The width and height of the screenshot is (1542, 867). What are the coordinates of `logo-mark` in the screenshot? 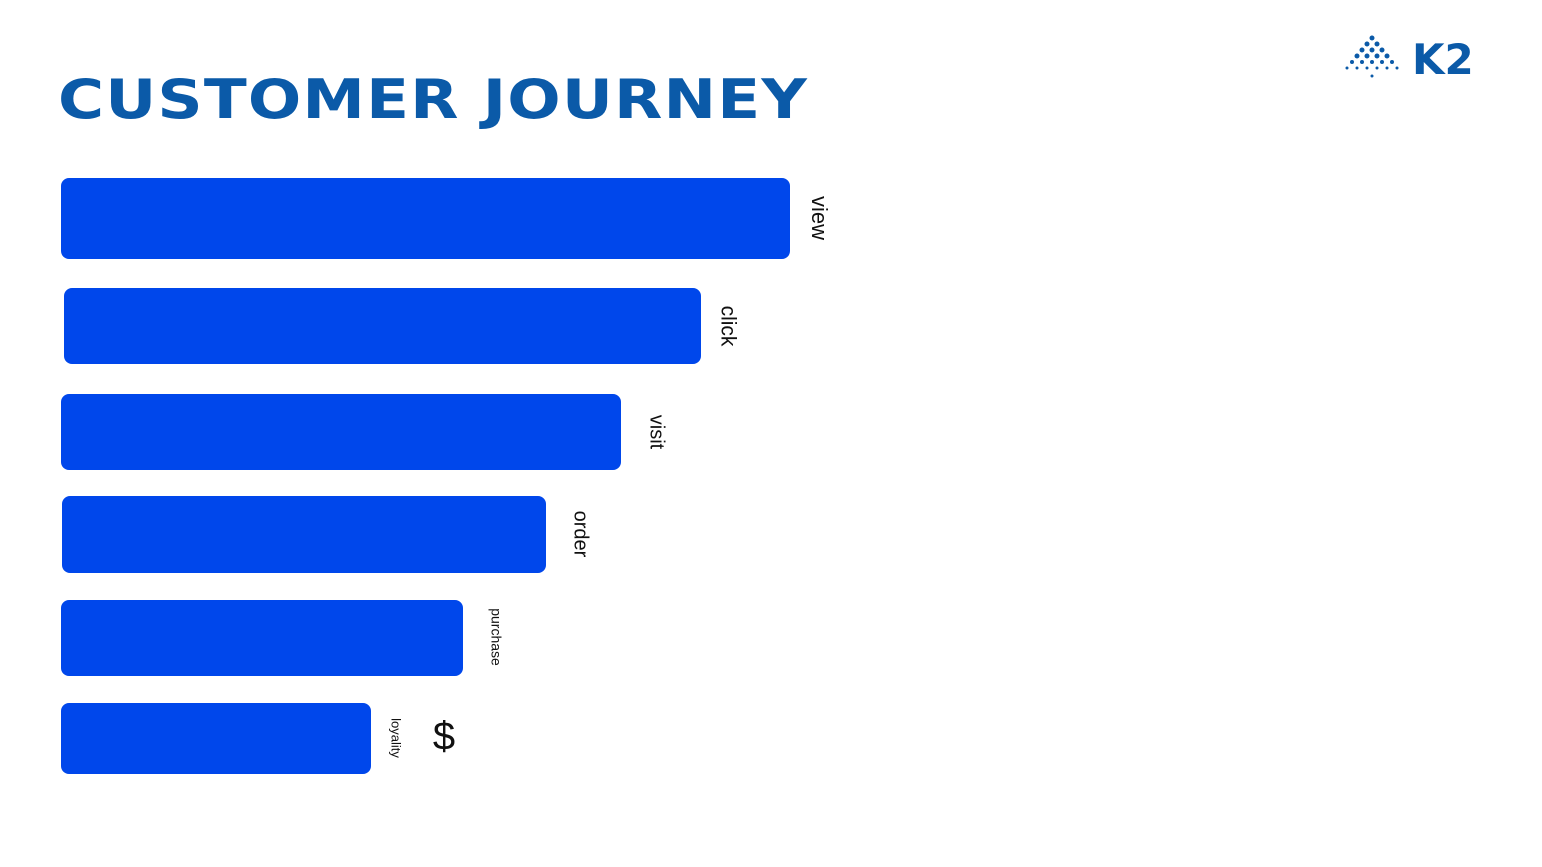 It's located at (1372, 56).